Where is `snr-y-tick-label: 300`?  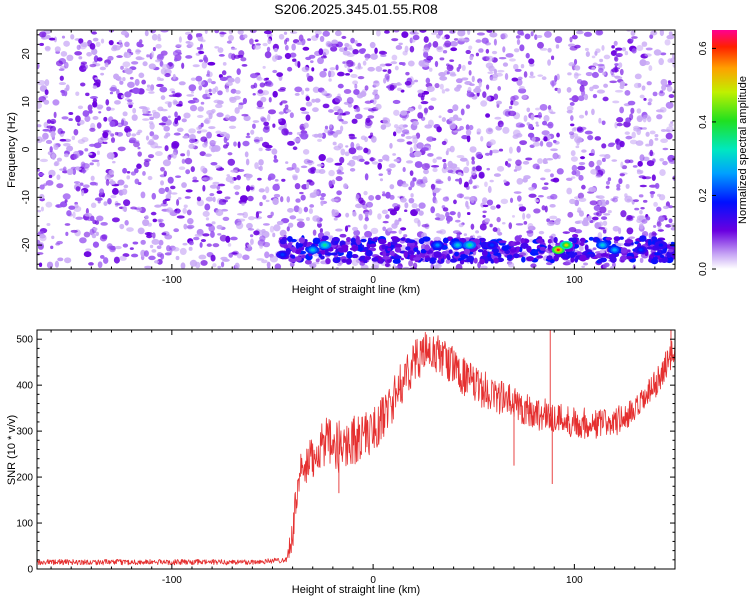 snr-y-tick-label: 300 is located at coordinates (24, 432).